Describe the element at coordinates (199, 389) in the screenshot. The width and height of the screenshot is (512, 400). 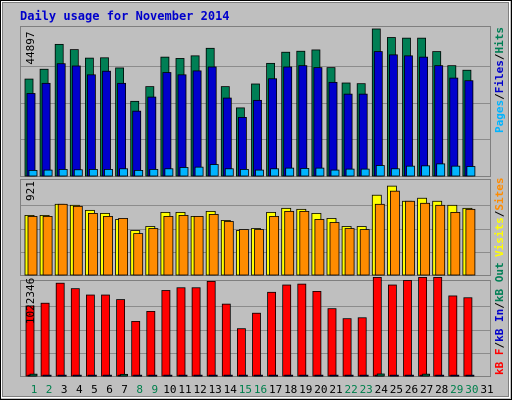
I see `day-label-12: 12` at that location.